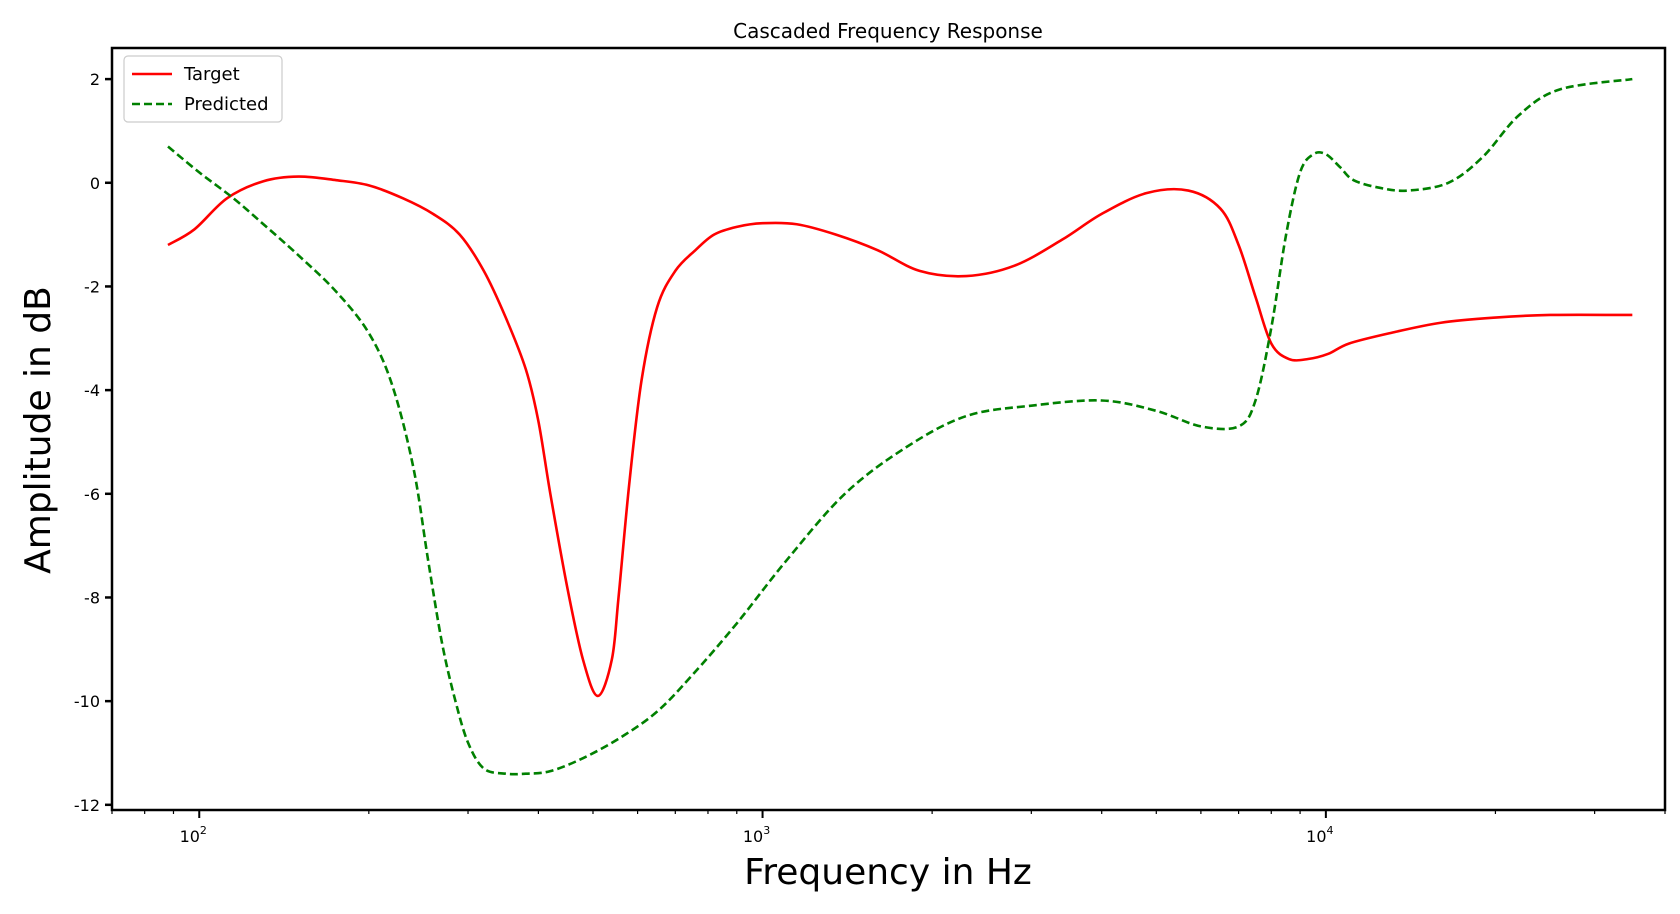 The width and height of the screenshot is (1680, 914). Describe the element at coordinates (92, 597) in the screenshot. I see `y-tick-label: -8` at that location.